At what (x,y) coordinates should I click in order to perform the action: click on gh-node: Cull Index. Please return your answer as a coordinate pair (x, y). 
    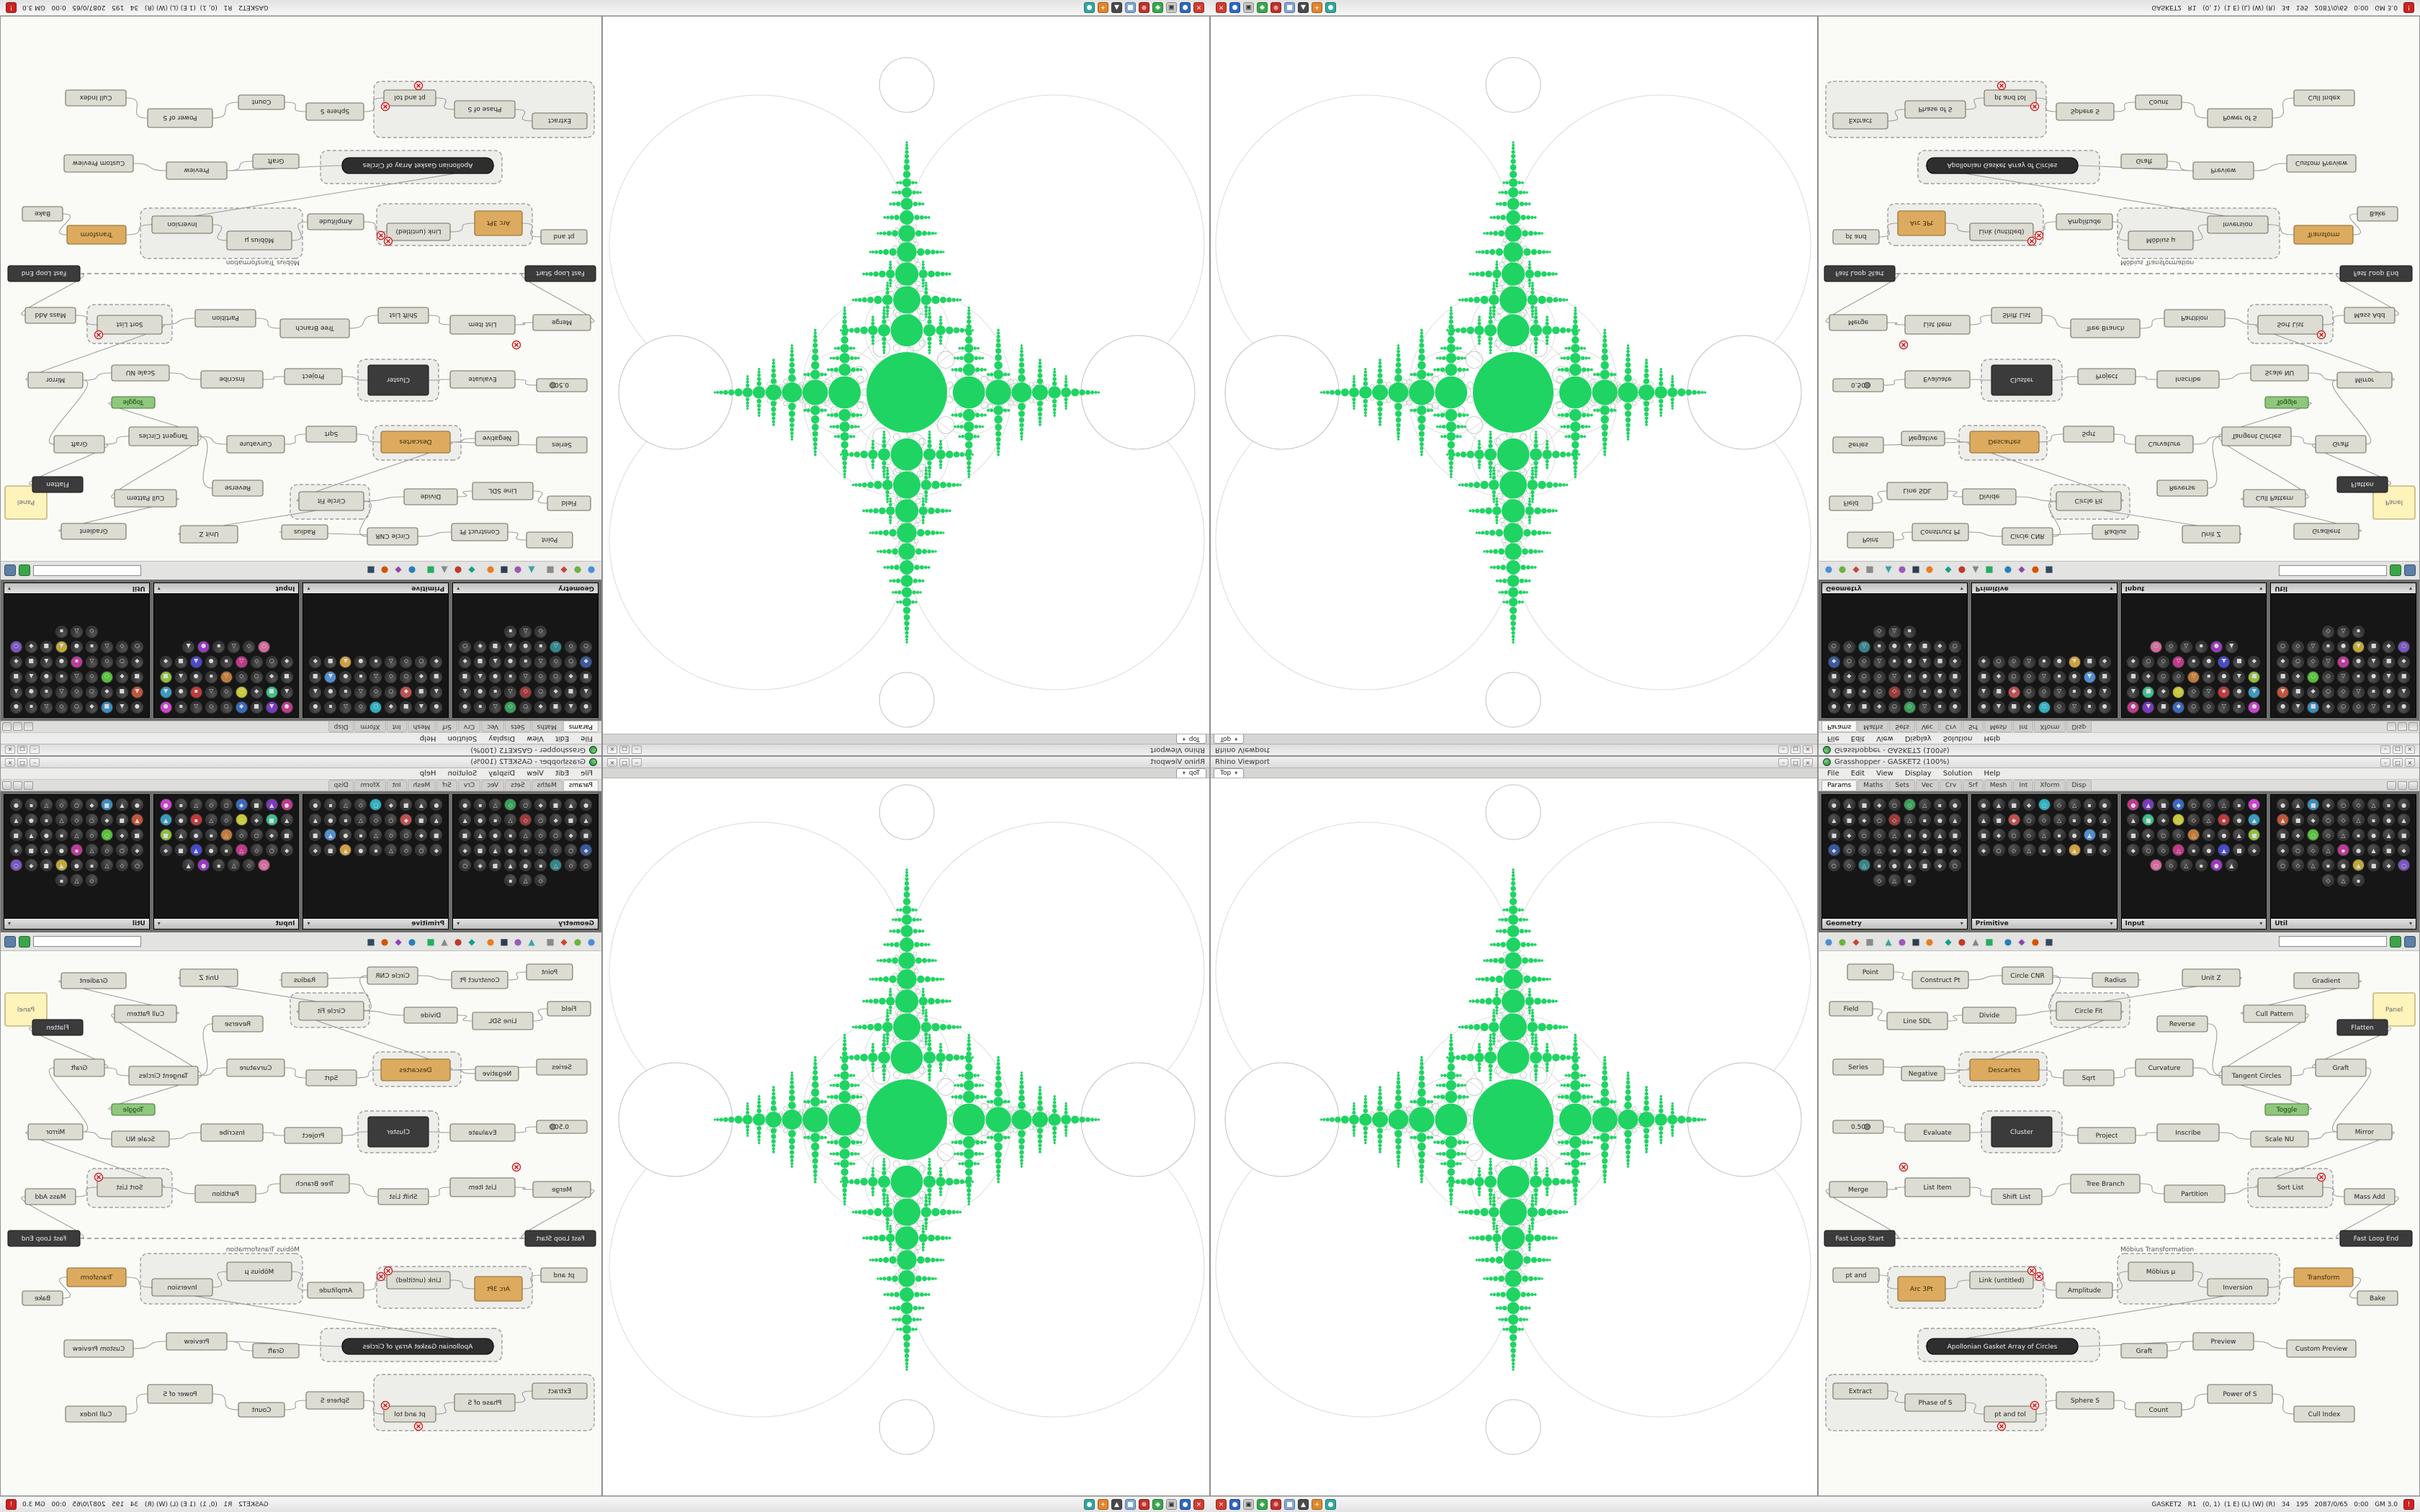
    Looking at the image, I should click on (96, 1414).